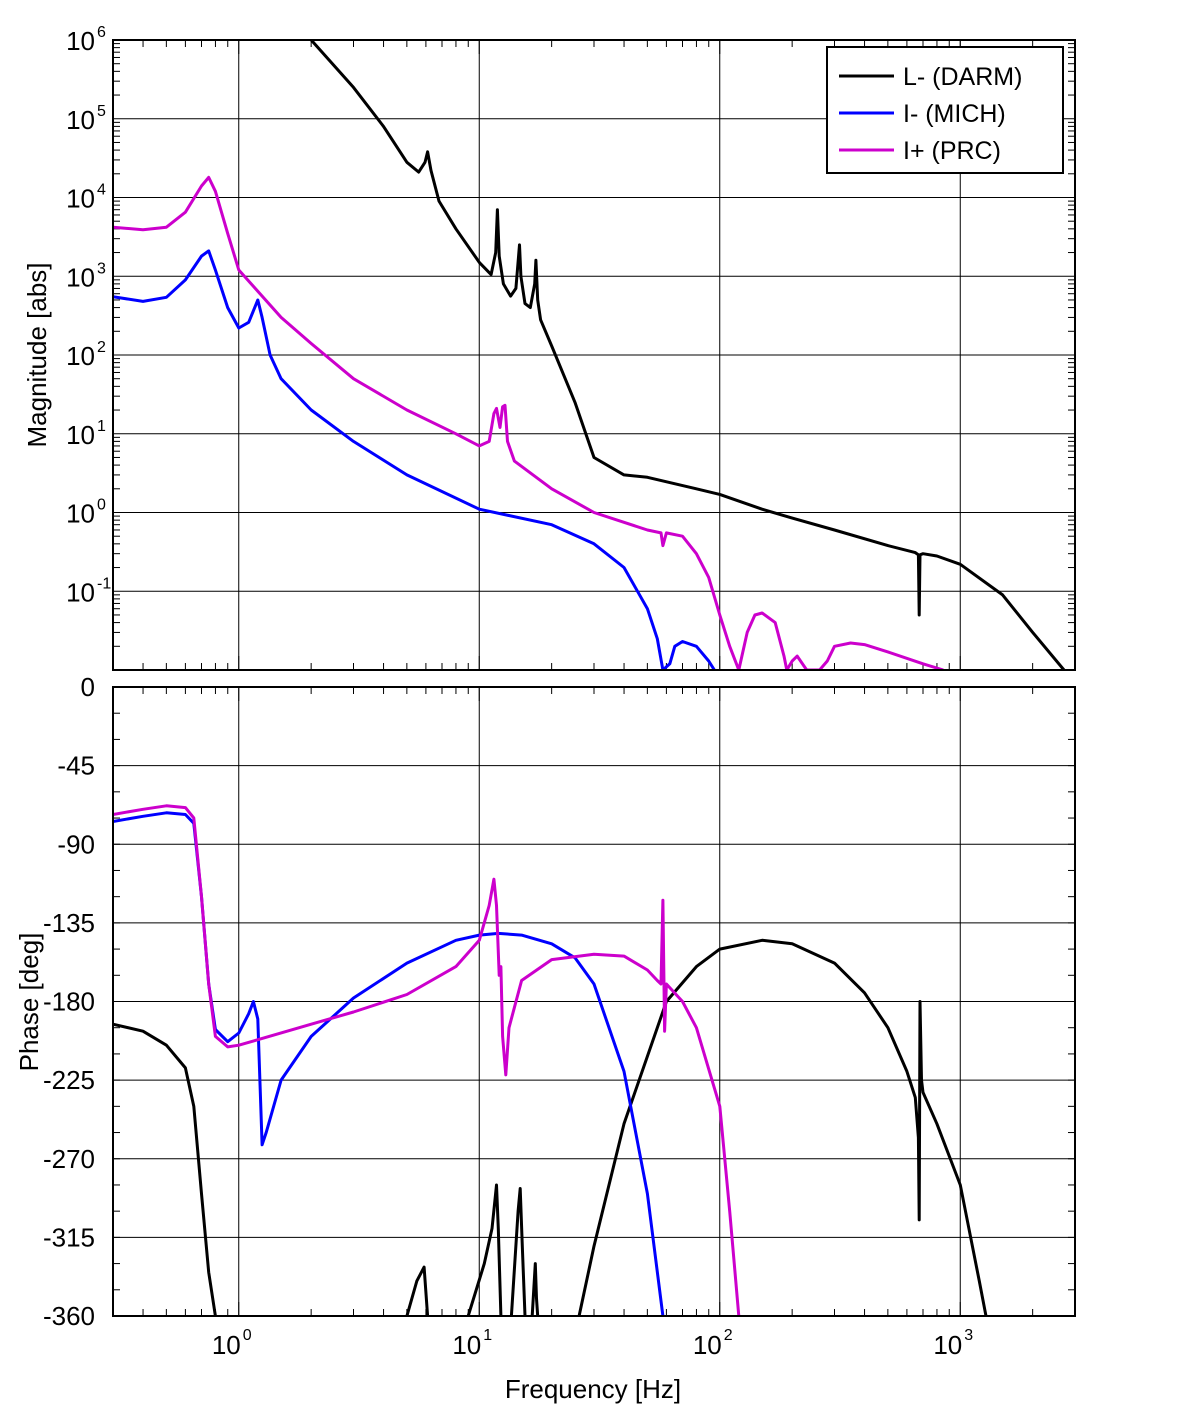 This screenshot has height=1412, width=1186. What do you see at coordinates (37, 354) in the screenshot?
I see `magnitude-axis-label: Magnitude [abs]` at bounding box center [37, 354].